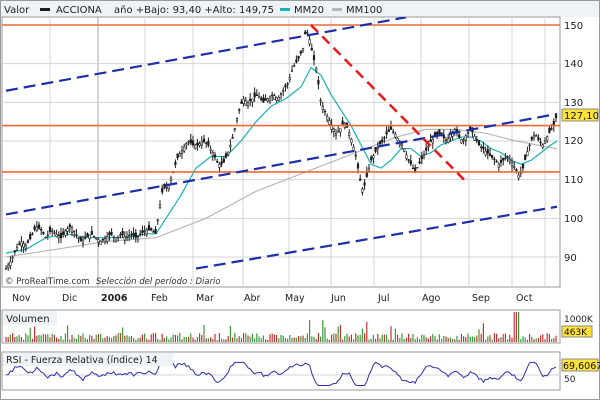 Image resolution: width=600 pixels, height=404 pixels. I want to click on price-tick: 150, so click(573, 26).